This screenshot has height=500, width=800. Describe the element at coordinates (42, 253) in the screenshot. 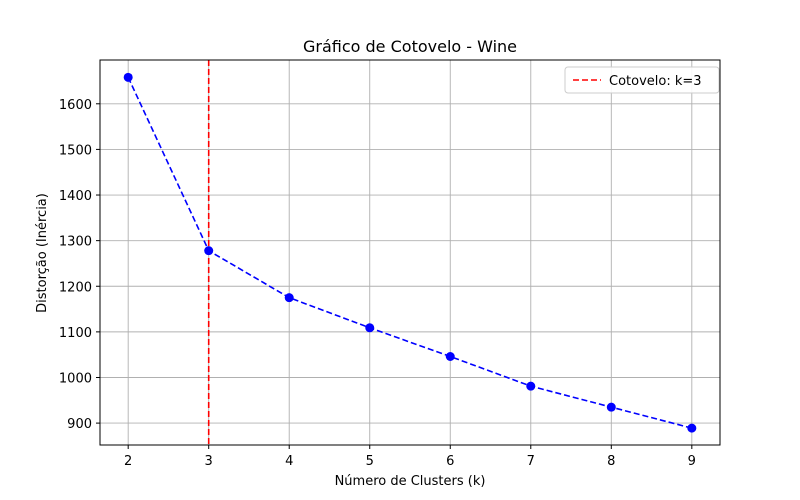

I see `y-axis-label: Distorção (Inércia)` at that location.